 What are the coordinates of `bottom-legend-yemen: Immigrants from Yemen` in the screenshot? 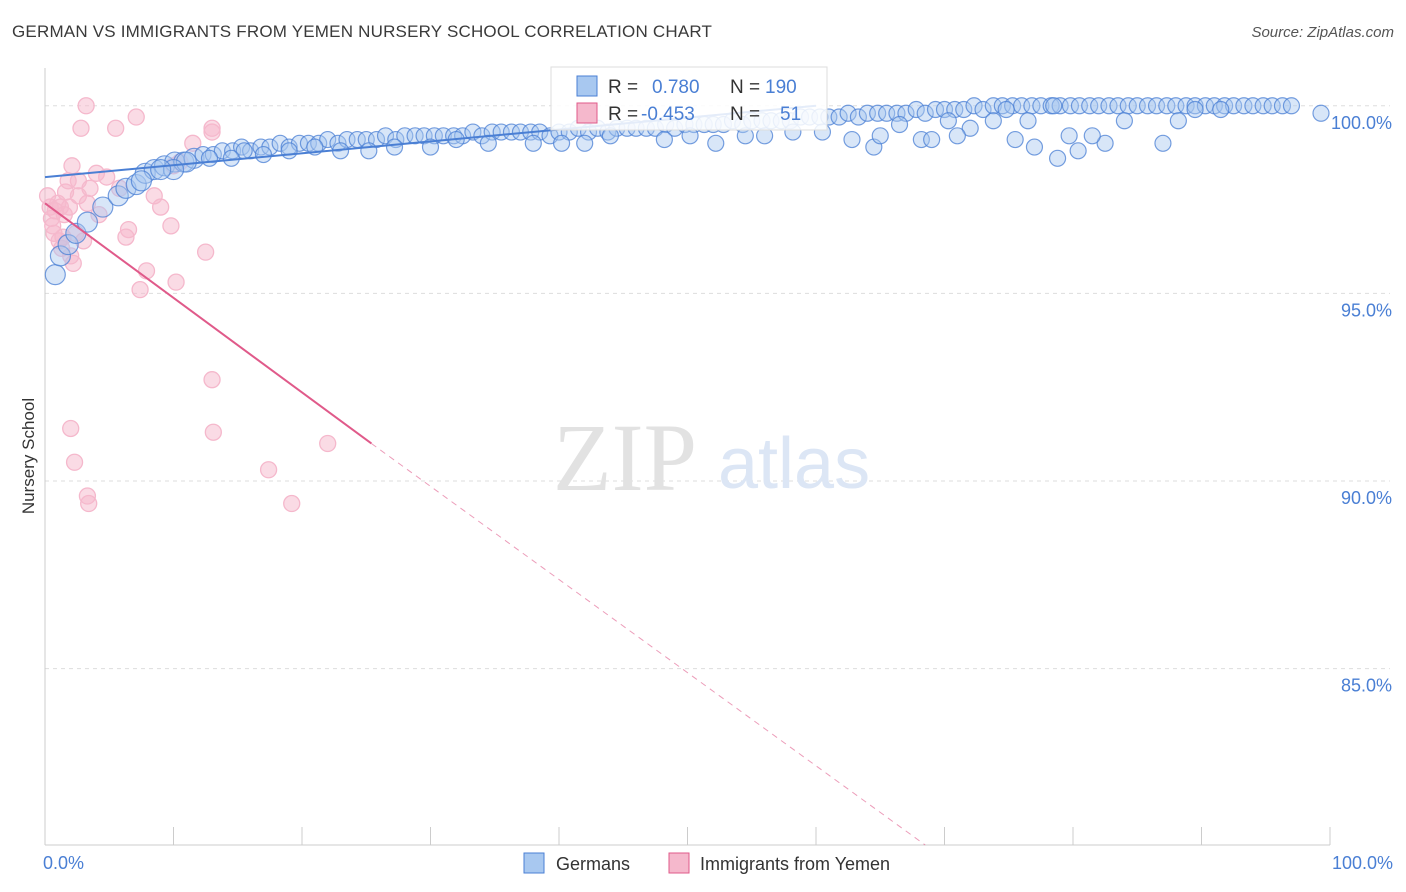 It's located at (795, 864).